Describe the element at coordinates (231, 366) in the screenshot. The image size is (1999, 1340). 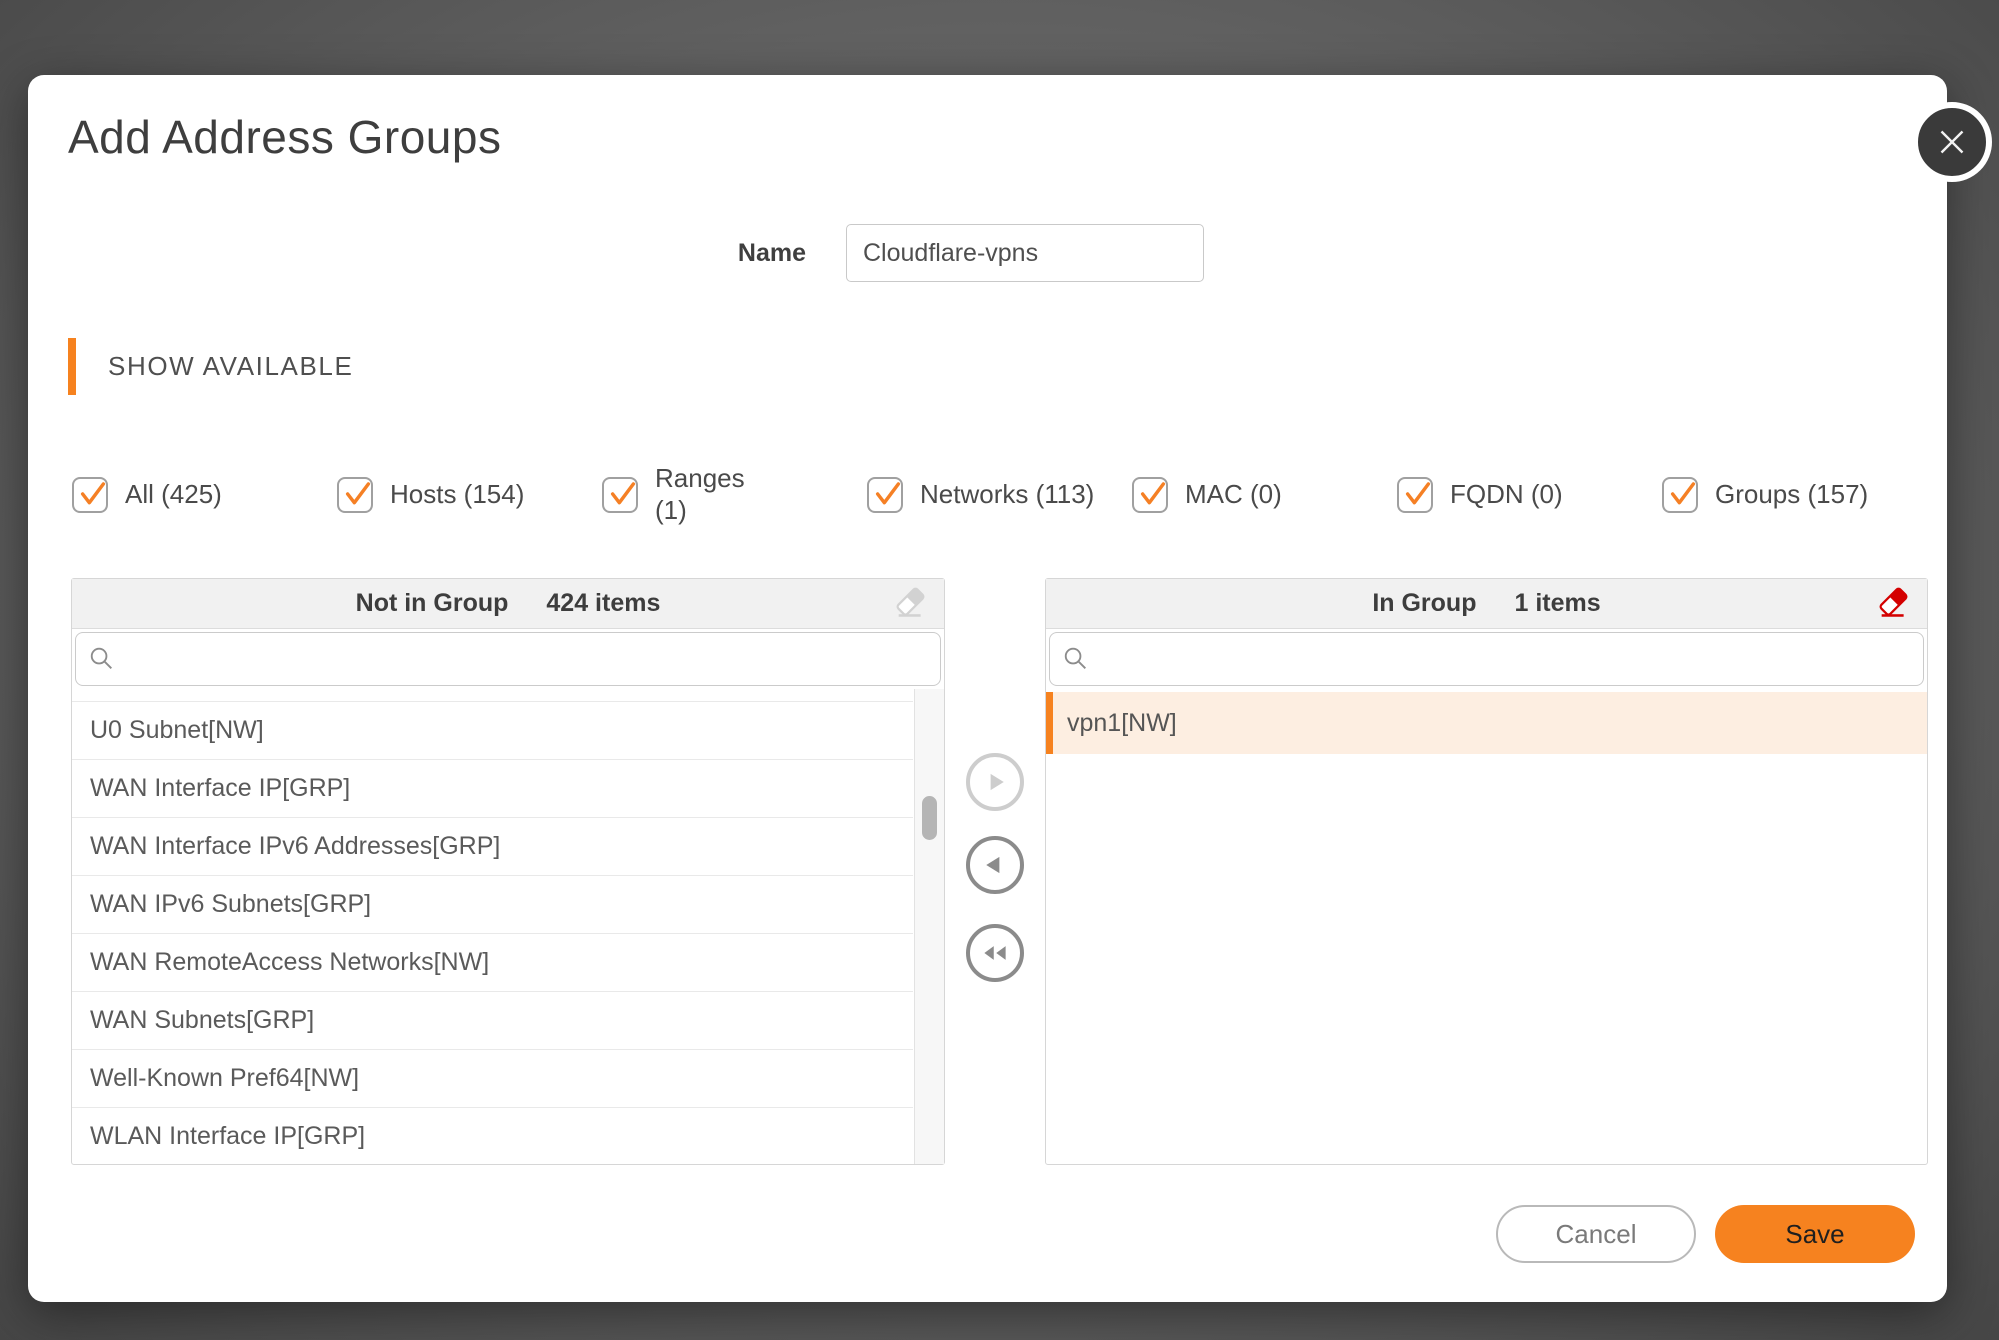
I see `section-label: SHOW AVAILABLE` at that location.